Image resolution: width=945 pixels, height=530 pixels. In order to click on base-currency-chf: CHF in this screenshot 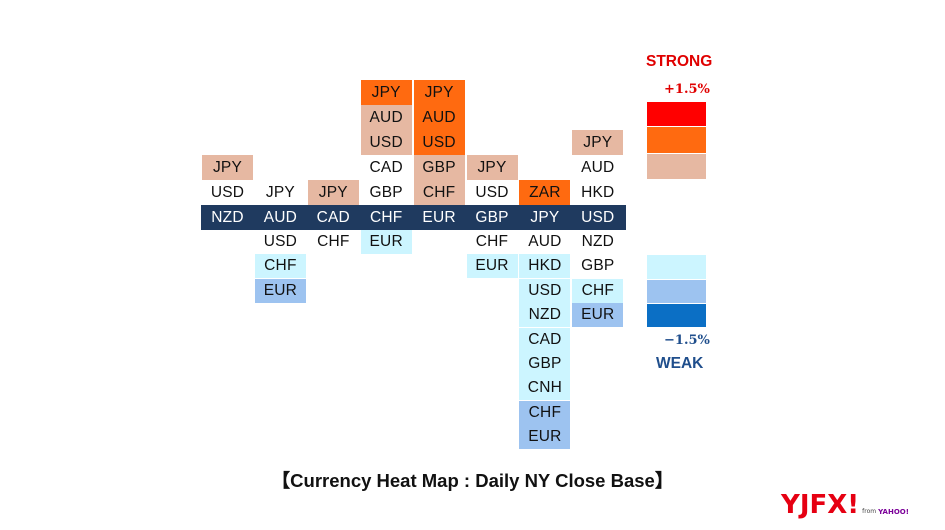, I will do `click(386, 217)`.